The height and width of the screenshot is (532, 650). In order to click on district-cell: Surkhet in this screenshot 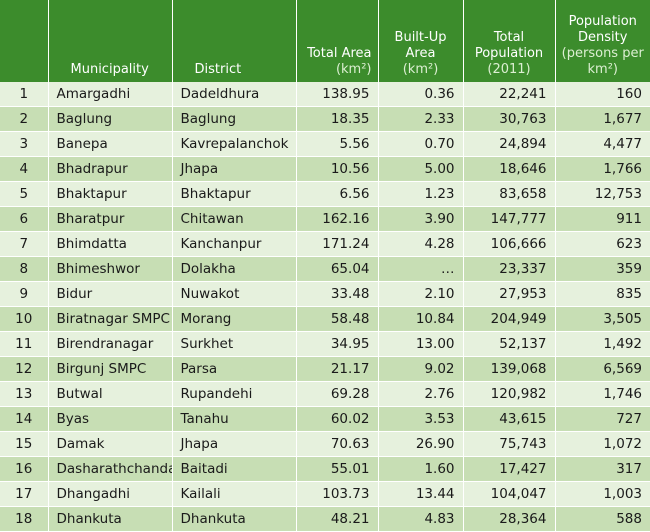, I will do `click(234, 344)`.